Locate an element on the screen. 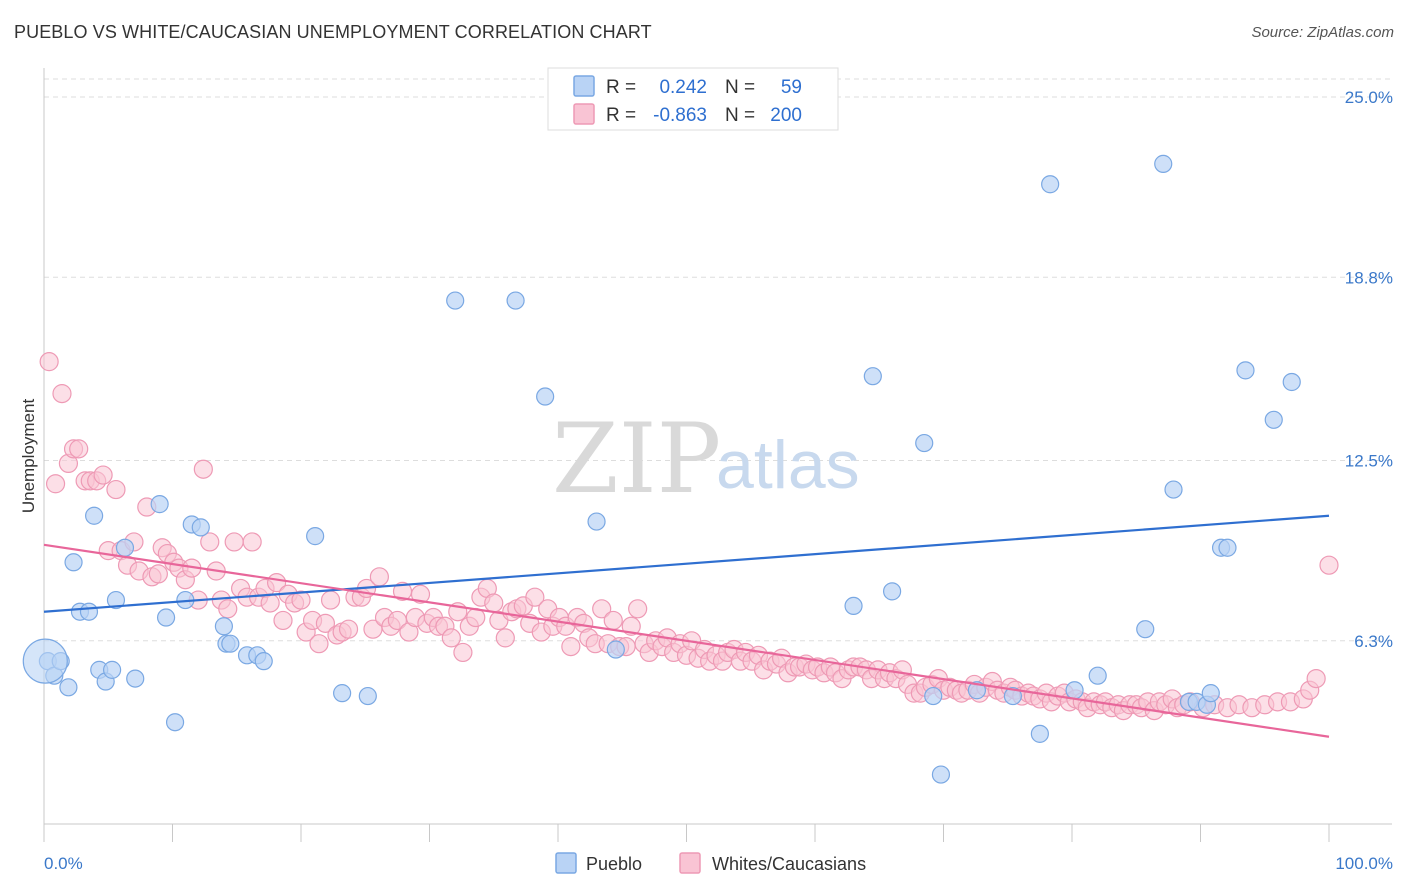 The height and width of the screenshot is (892, 1406). legend-n-value-white: 200 is located at coordinates (786, 115).